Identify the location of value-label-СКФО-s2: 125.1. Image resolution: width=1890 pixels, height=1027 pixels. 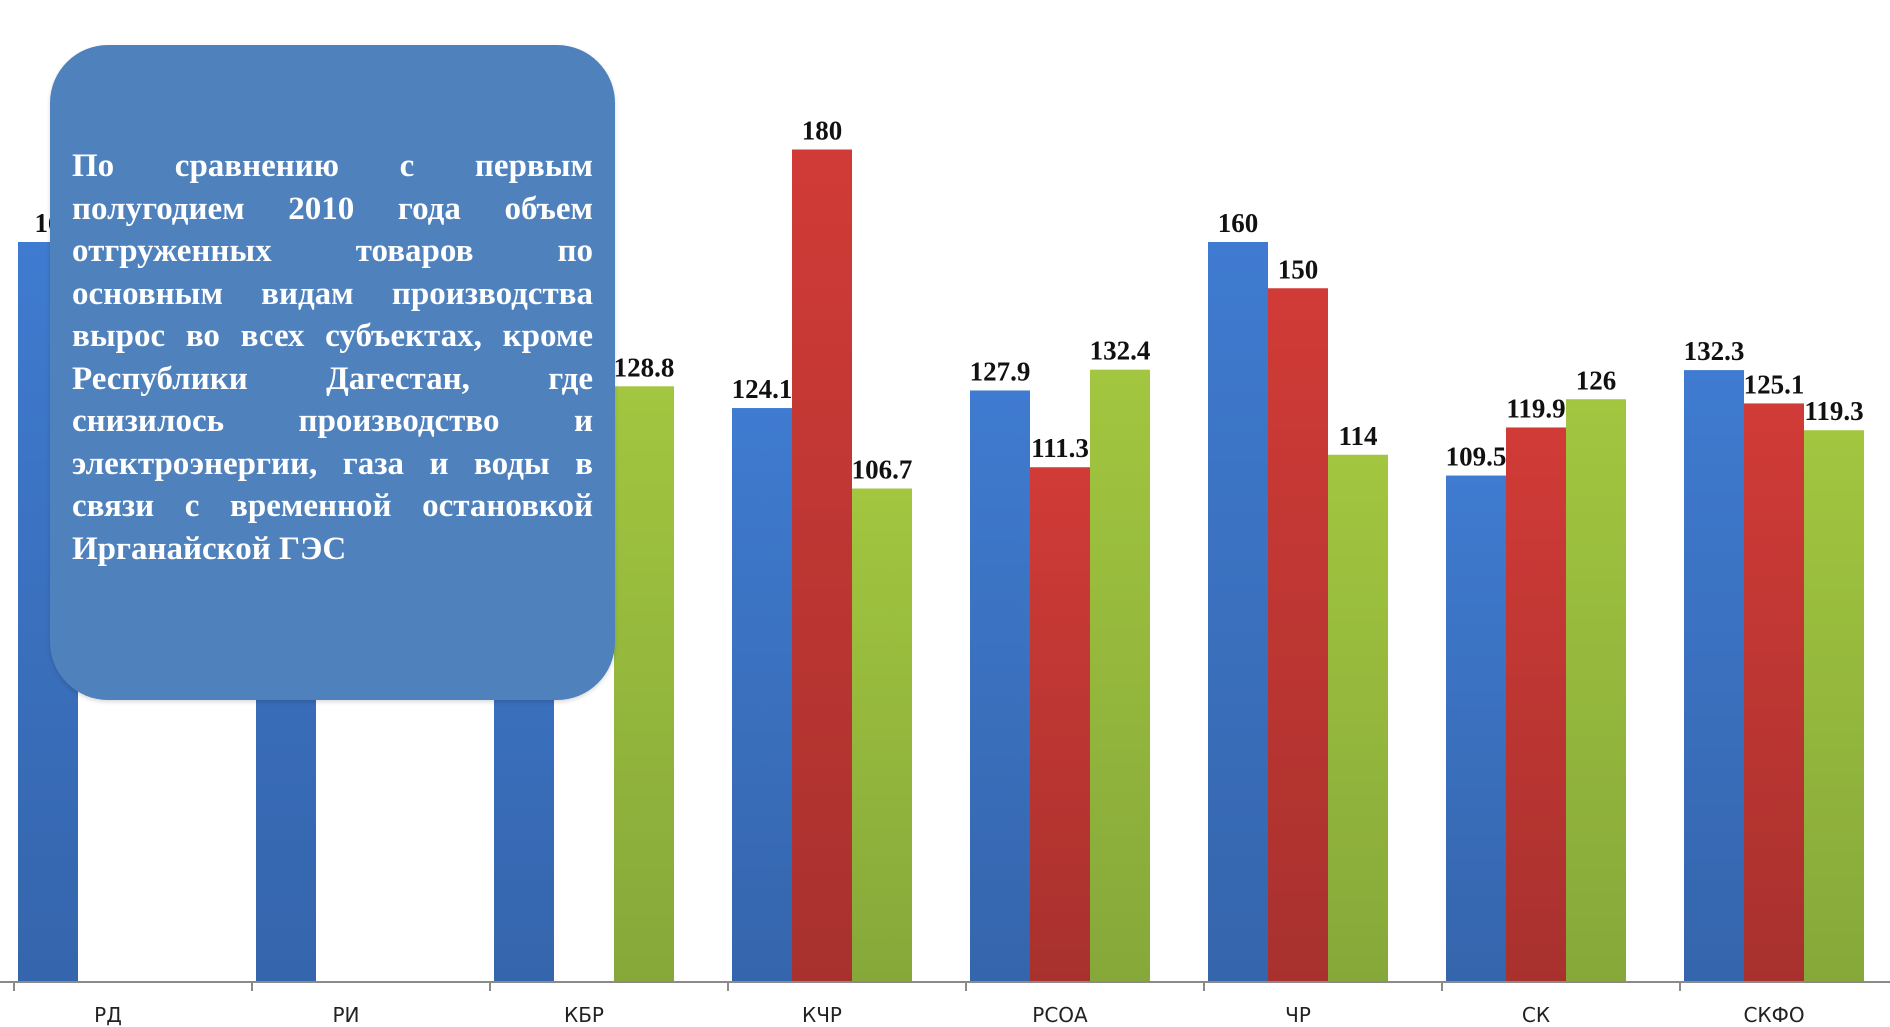
(1774, 384).